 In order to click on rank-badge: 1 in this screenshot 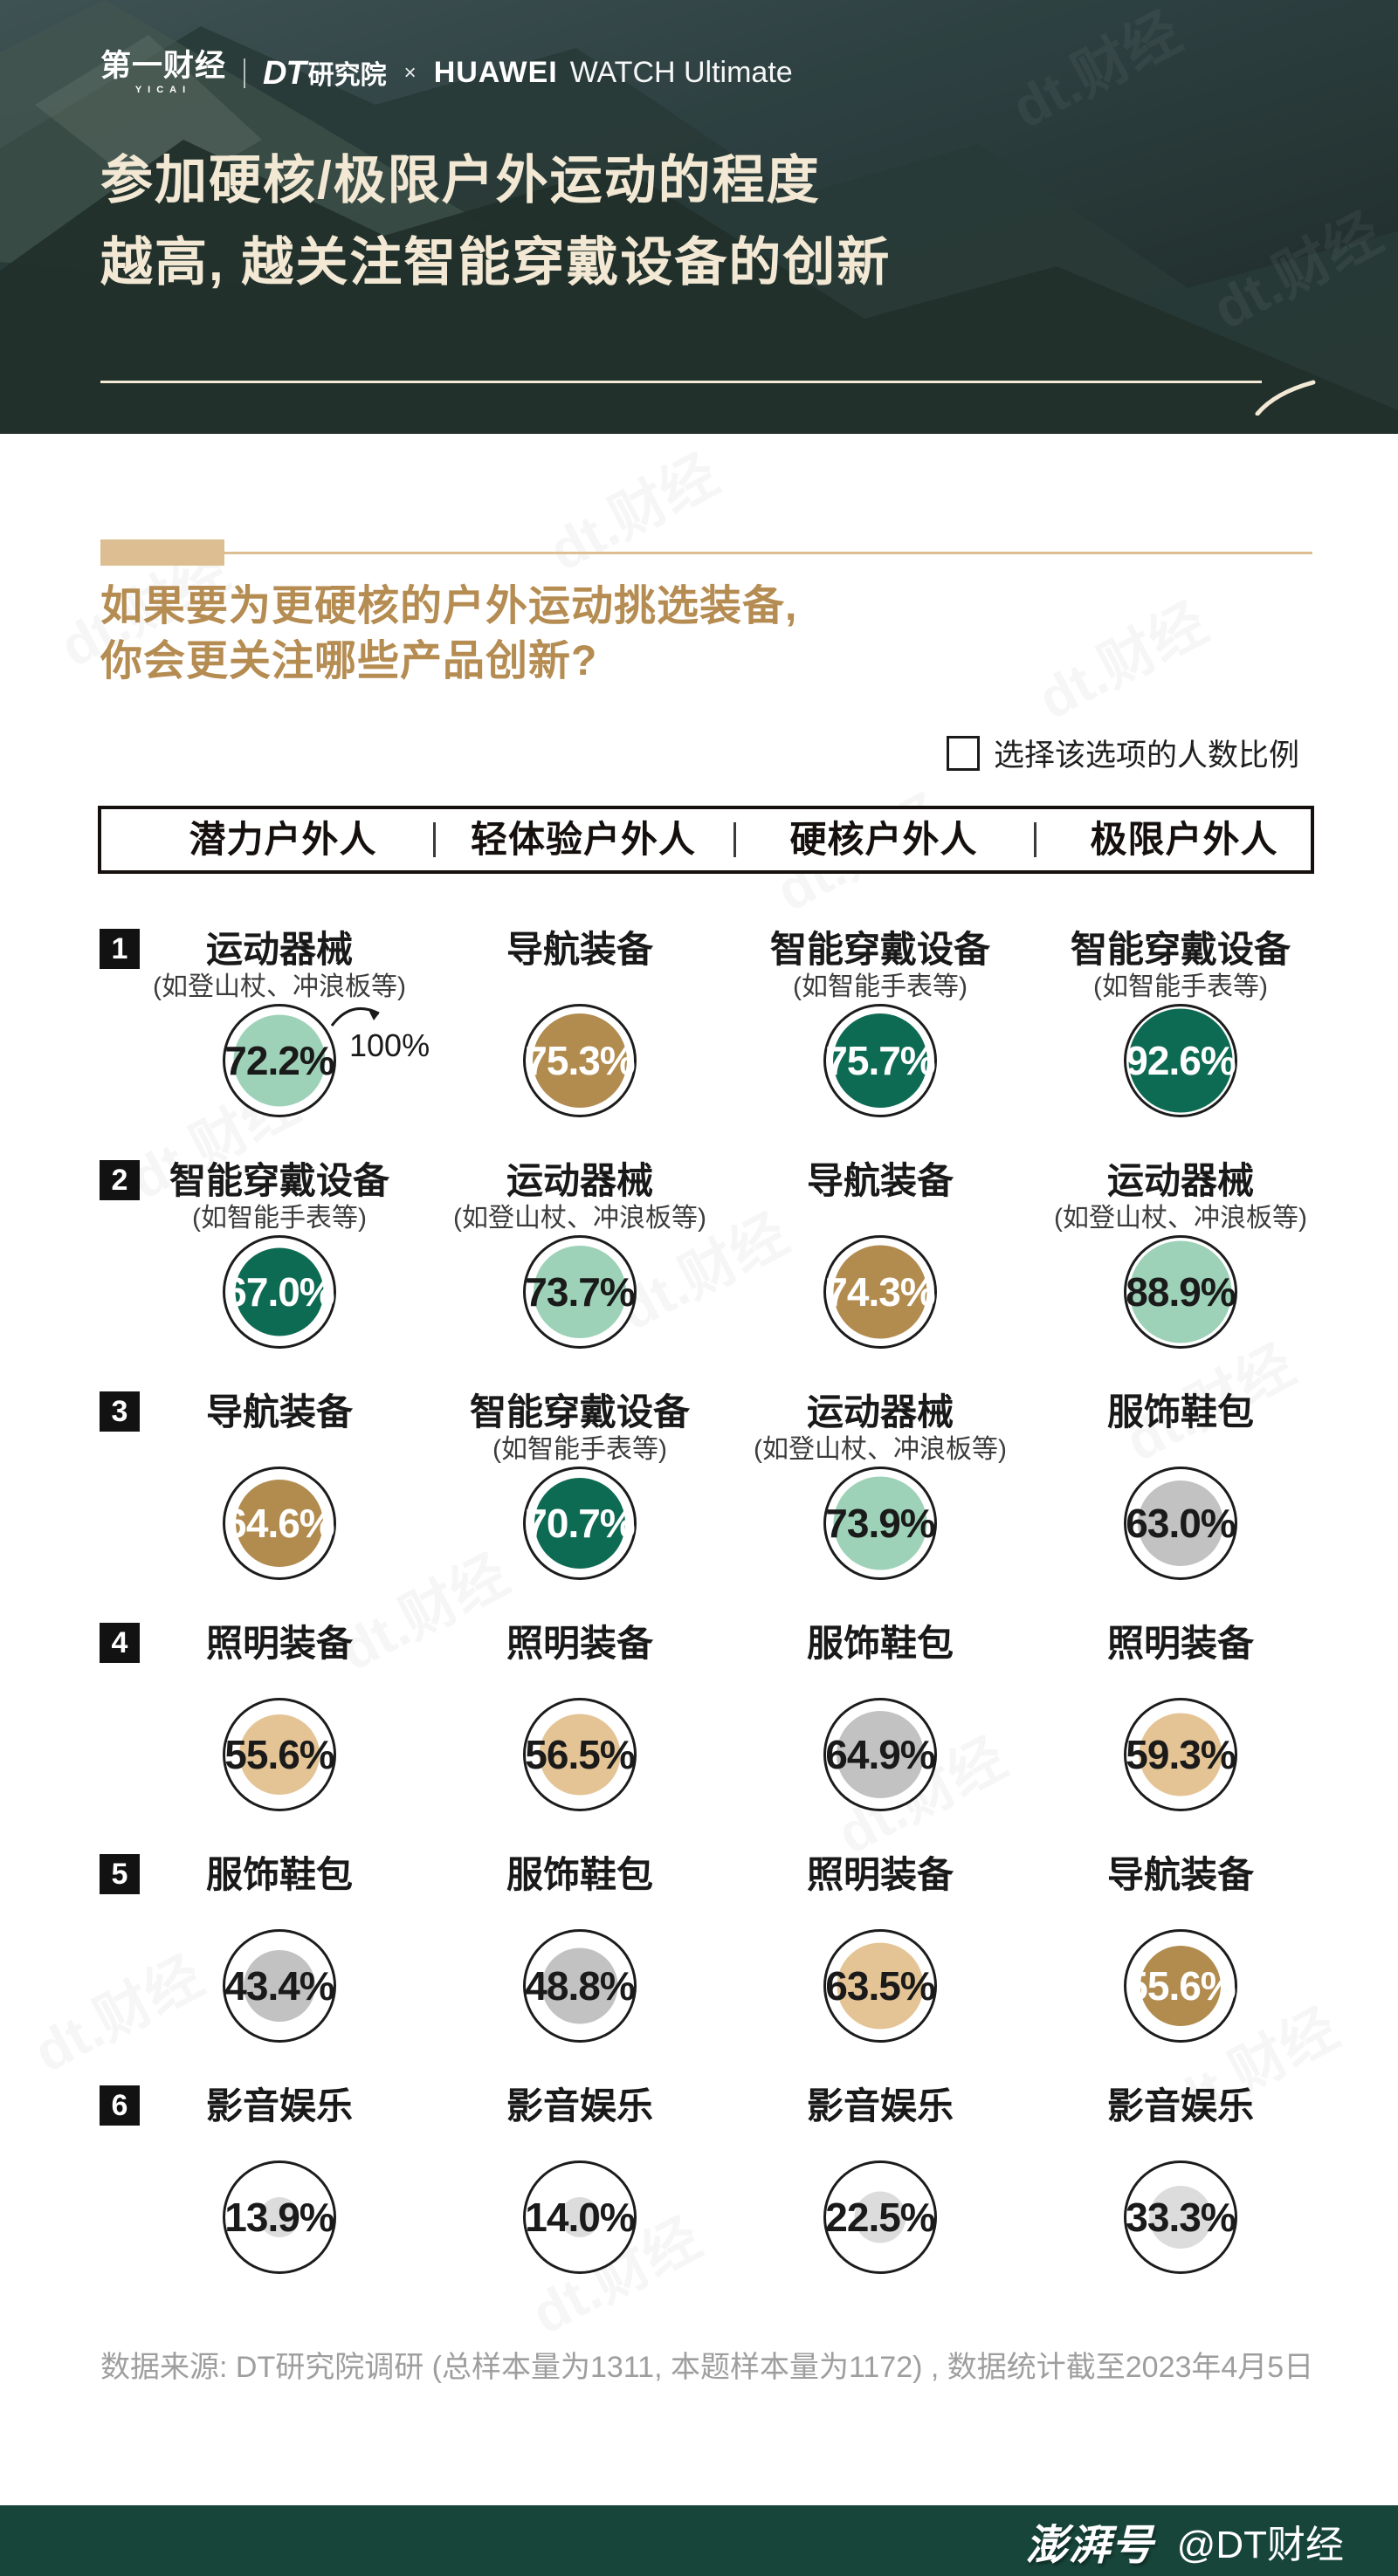, I will do `click(120, 949)`.